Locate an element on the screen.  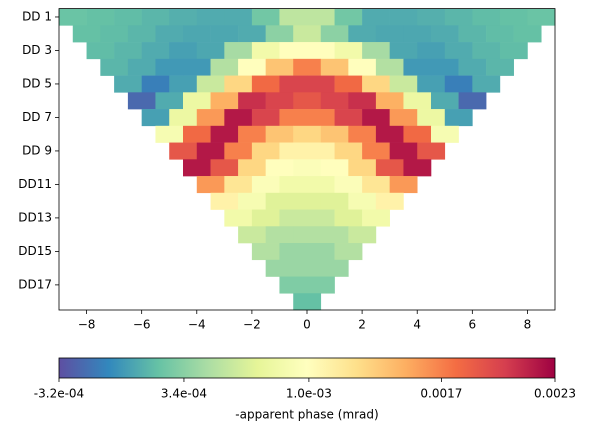
x-tick-label: −6 is located at coordinates (142, 325).